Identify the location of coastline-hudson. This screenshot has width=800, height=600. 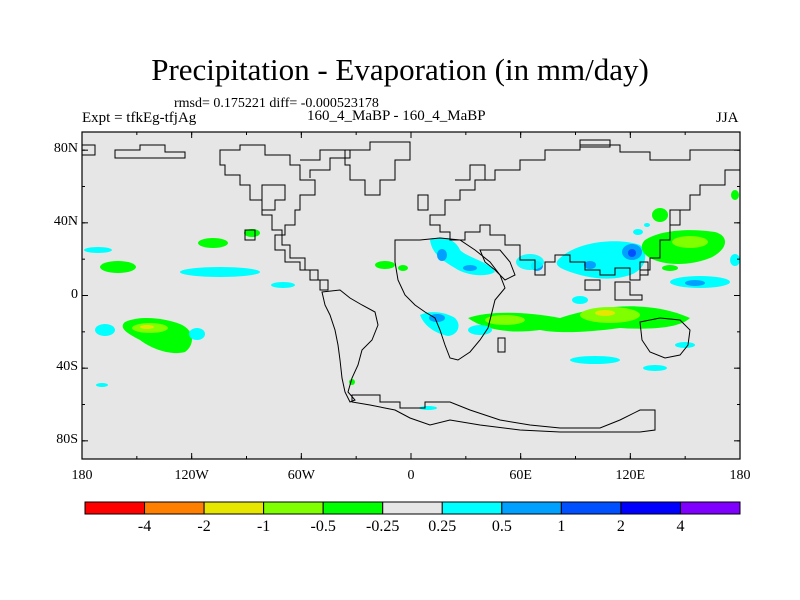
(273, 197).